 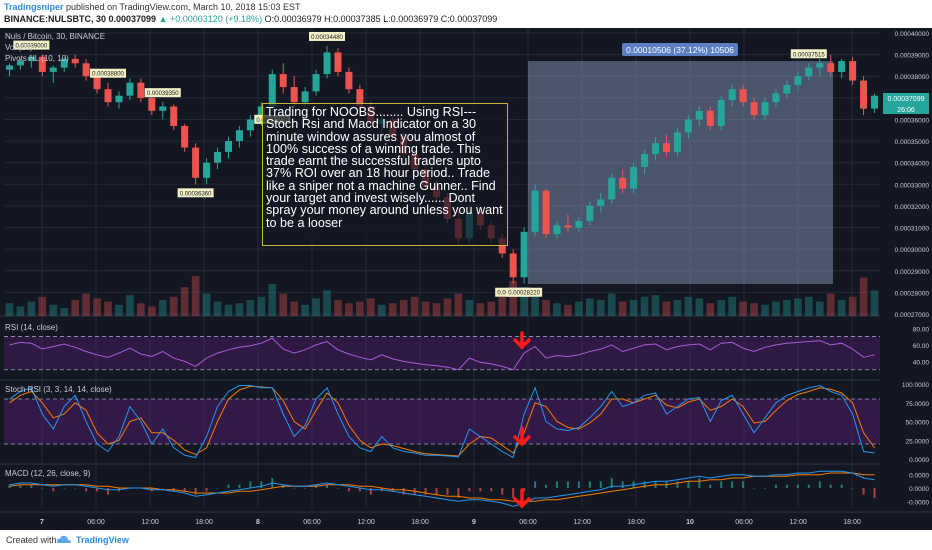 What do you see at coordinates (19, 47) in the screenshot?
I see `volume-legend: Vol (20)` at bounding box center [19, 47].